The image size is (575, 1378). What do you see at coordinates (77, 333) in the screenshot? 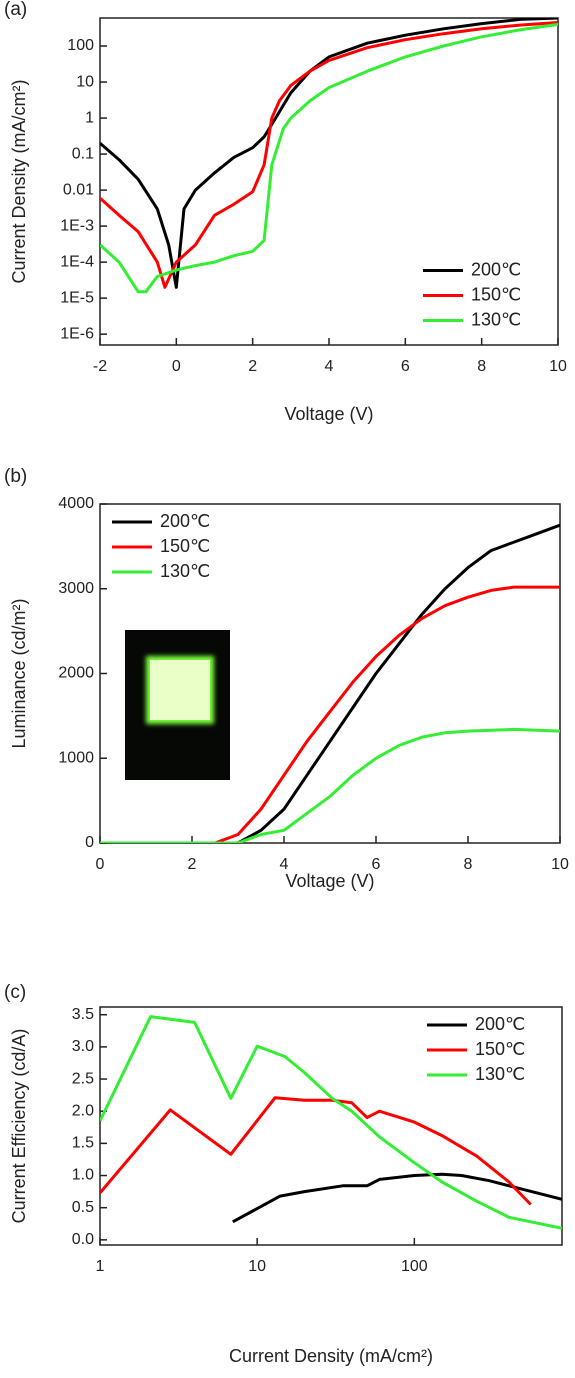
I see `y-tick-label: 1E-6` at bounding box center [77, 333].